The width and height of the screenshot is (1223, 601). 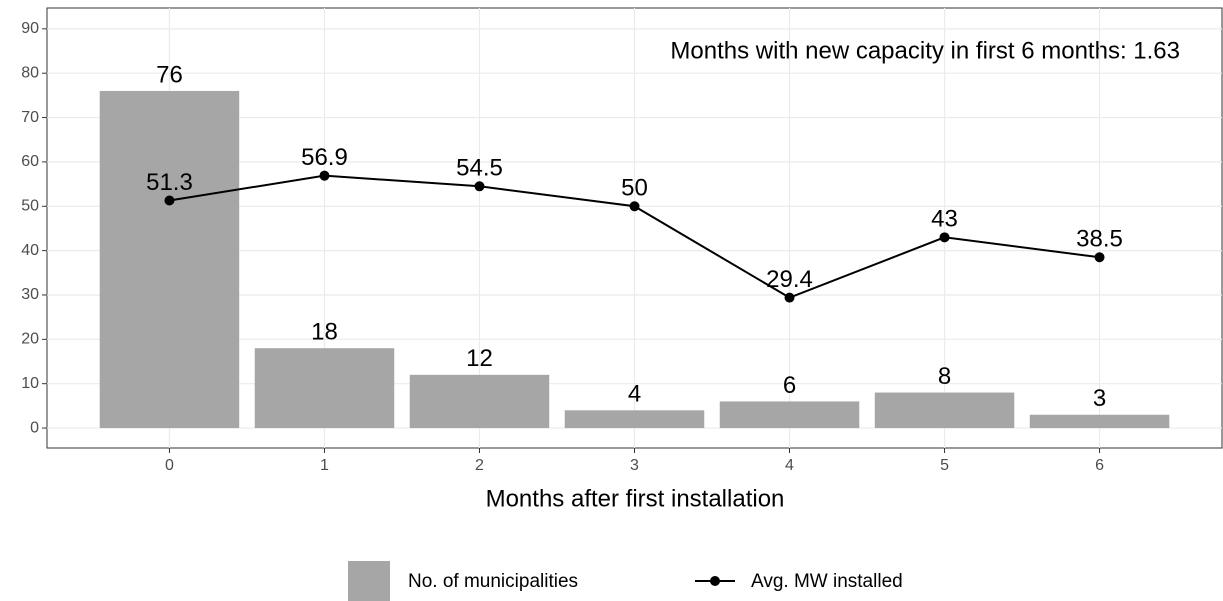 I want to click on legend-key-point, so click(x=715, y=581).